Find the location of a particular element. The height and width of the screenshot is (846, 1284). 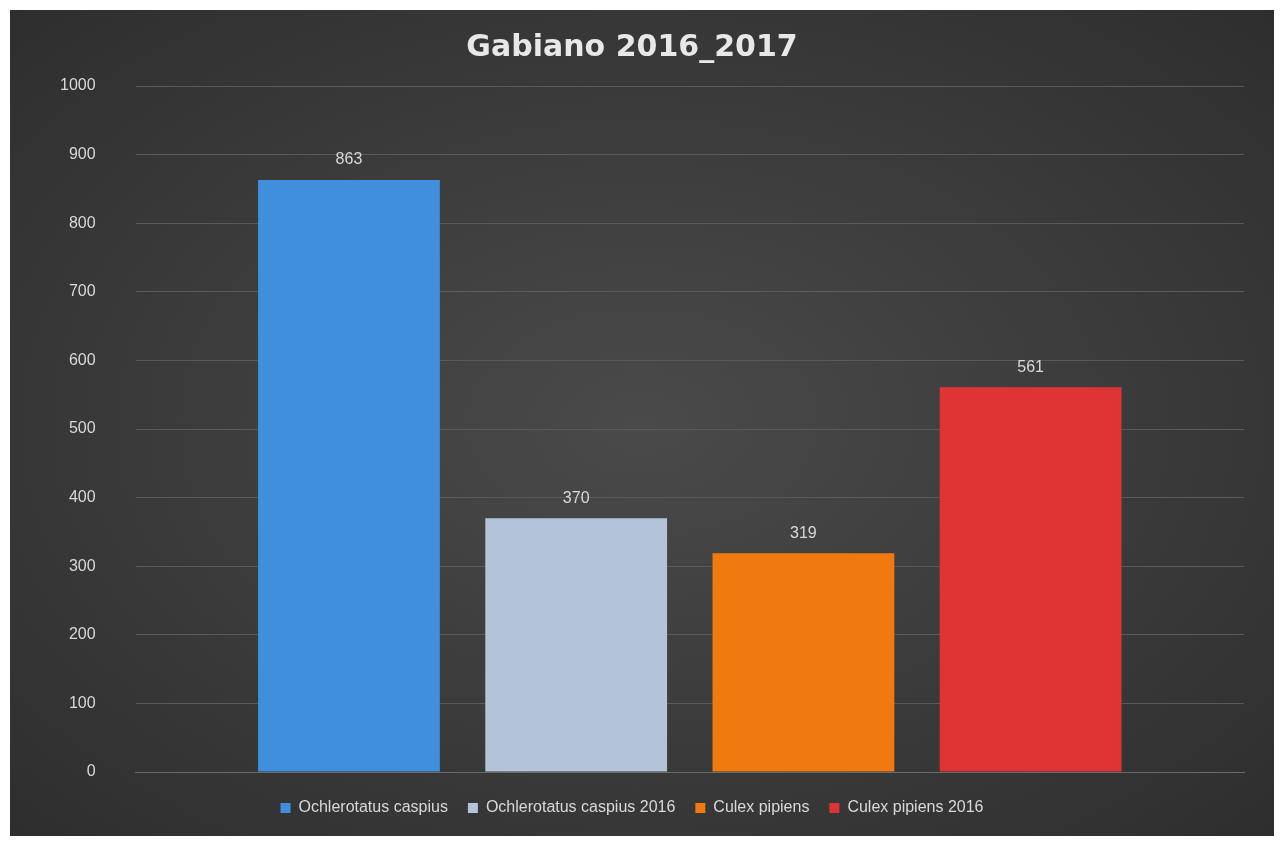

data-label: 319 is located at coordinates (803, 532).